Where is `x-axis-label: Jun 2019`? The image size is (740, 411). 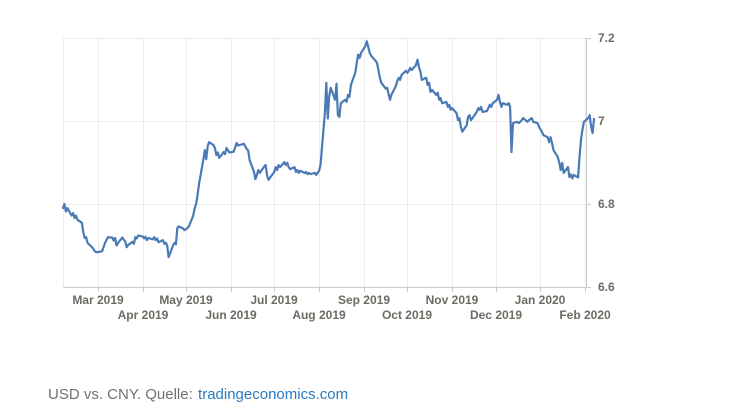 x-axis-label: Jun 2019 is located at coordinates (231, 315).